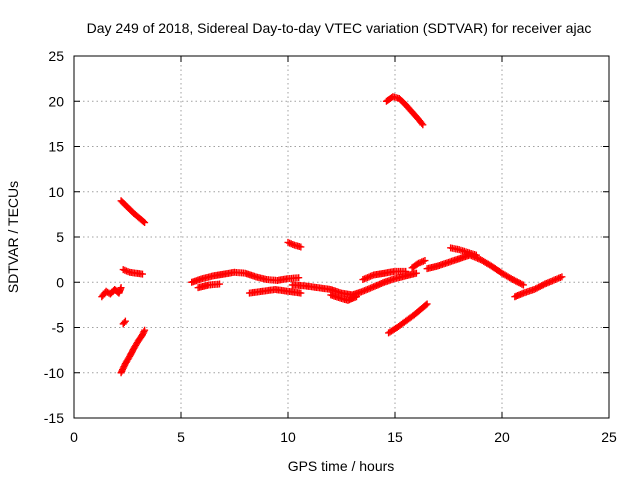 The image size is (640, 480). I want to click on x-tick-label: 0, so click(74, 437).